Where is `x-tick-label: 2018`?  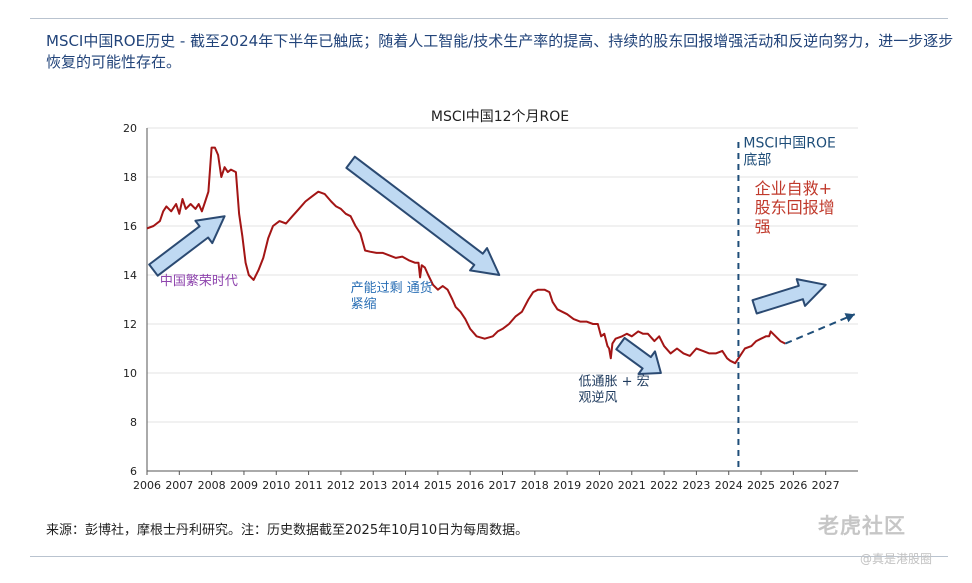 x-tick-label: 2018 is located at coordinates (535, 485).